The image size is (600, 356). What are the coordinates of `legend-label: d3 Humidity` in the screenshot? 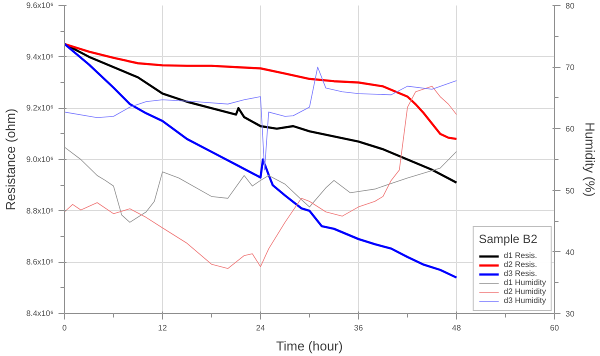 It's located at (525, 300).